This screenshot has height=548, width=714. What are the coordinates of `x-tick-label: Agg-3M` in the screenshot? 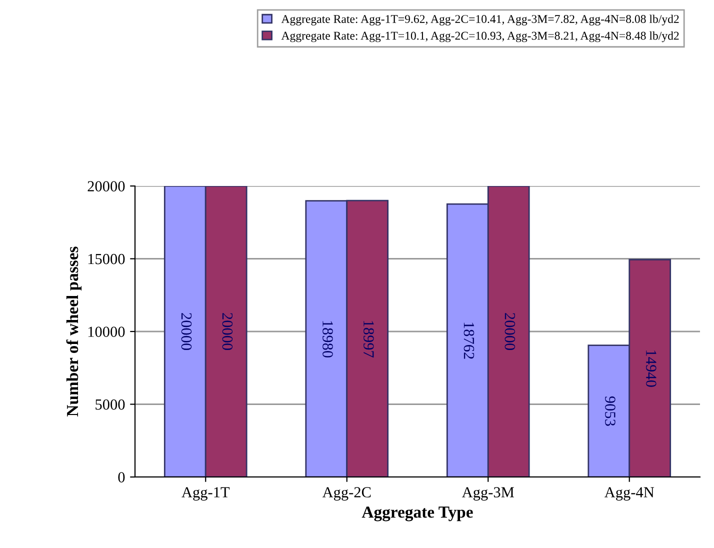 It's located at (488, 494).